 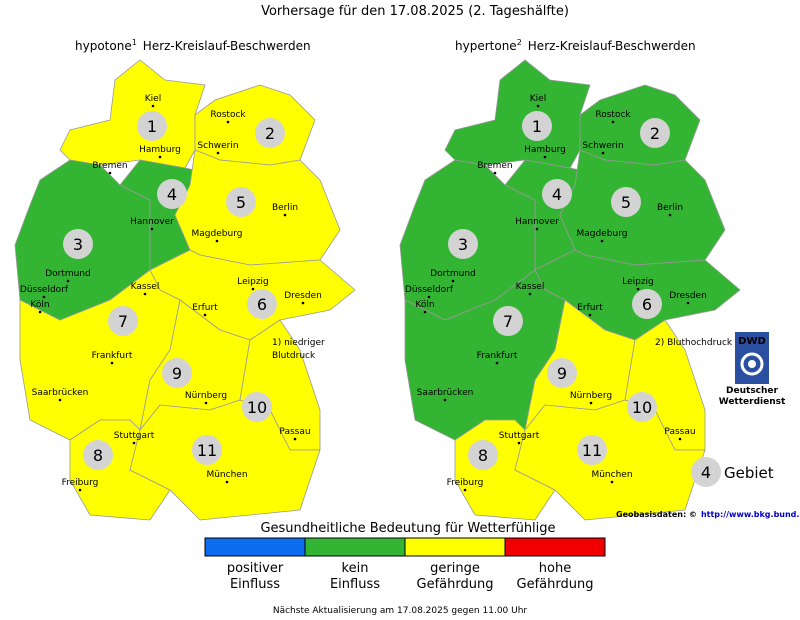 I want to click on city-label: Passau, so click(x=679, y=432).